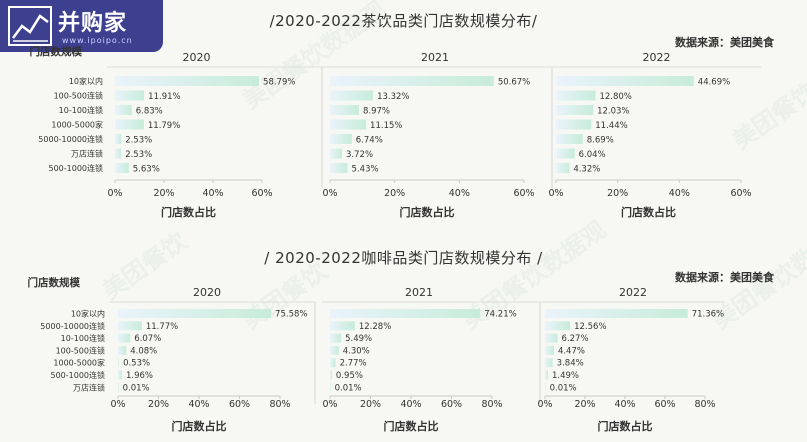 The width and height of the screenshot is (807, 442). Describe the element at coordinates (87, 154) in the screenshot. I see `category-label: 万店连锁` at that location.